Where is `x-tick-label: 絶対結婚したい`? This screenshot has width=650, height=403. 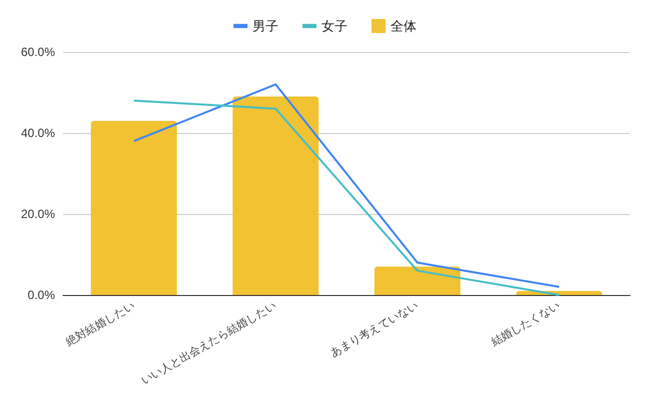
x-tick-label: 絶対結婚したい is located at coordinates (99, 324).